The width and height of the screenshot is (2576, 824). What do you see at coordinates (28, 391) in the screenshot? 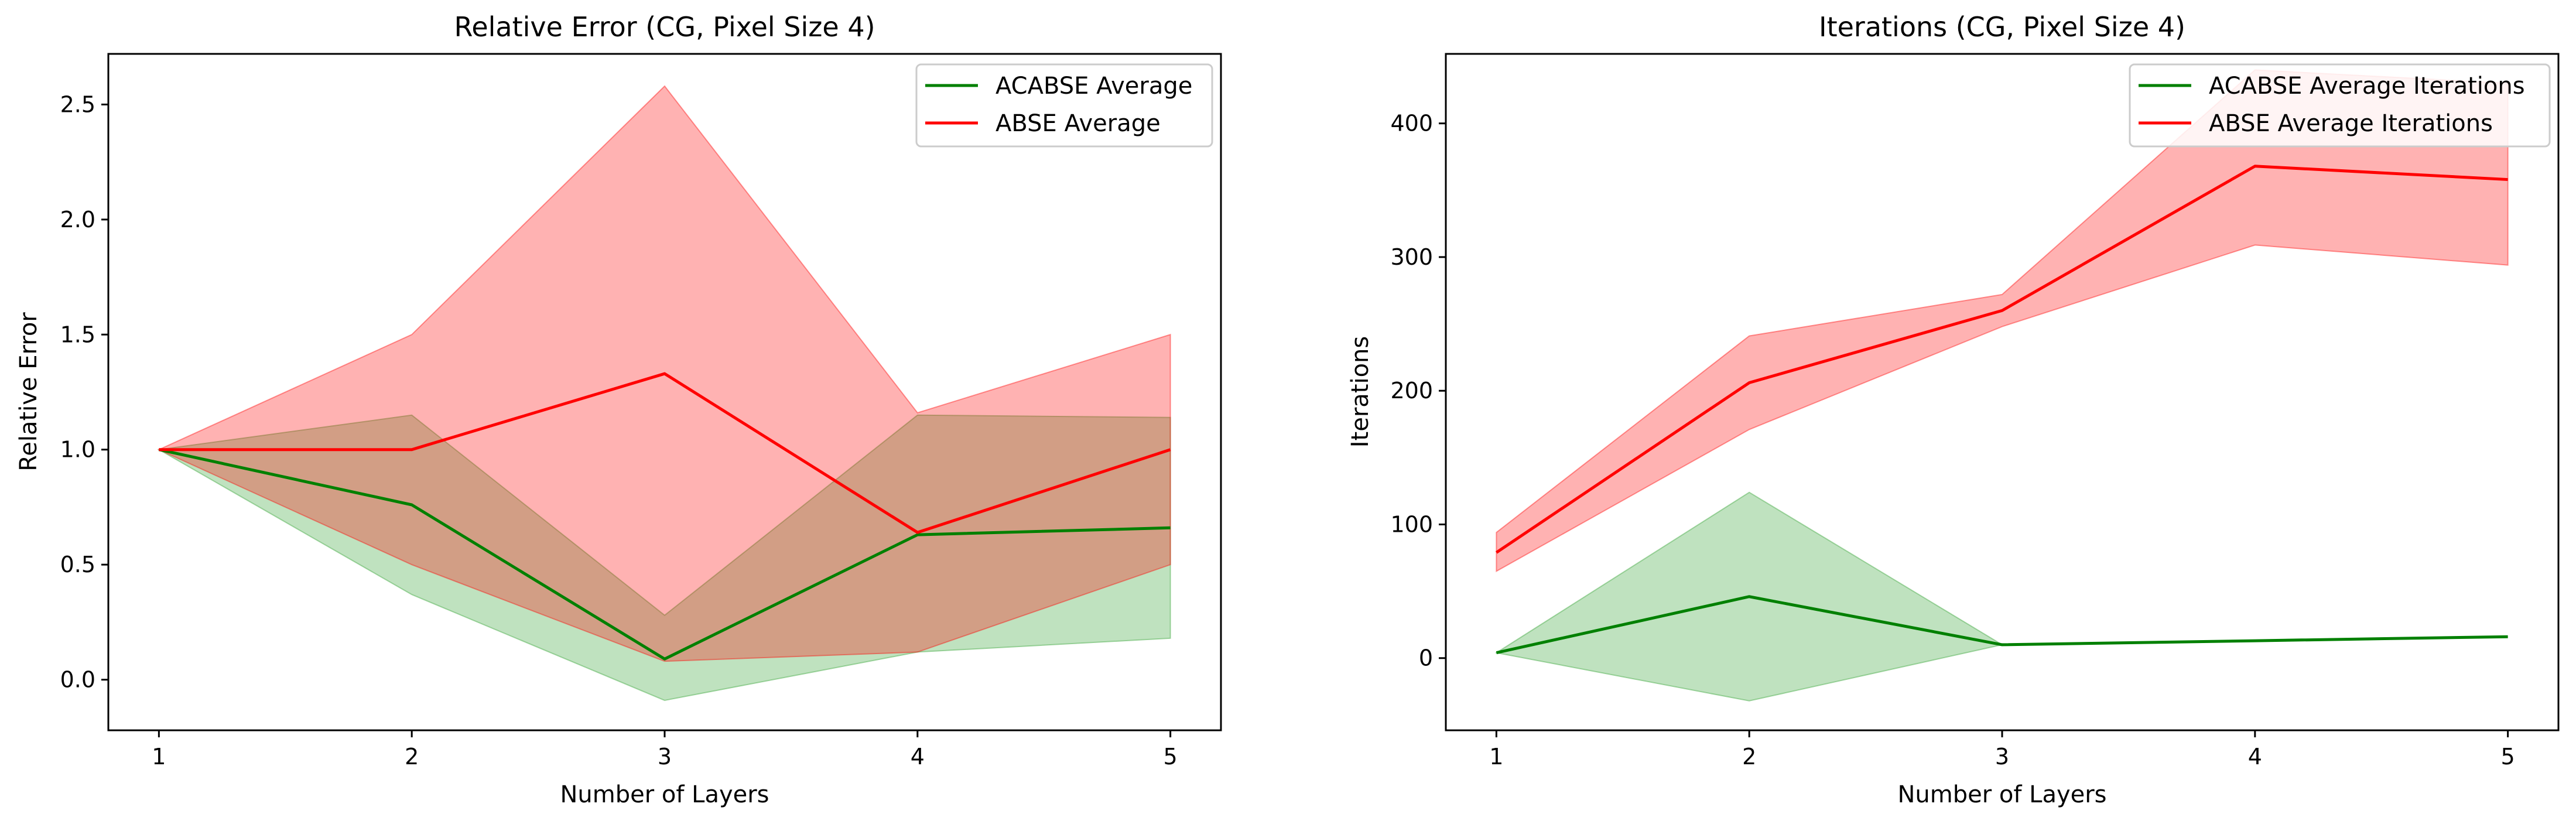
I see `relative-error-y-axis-label: Relative Error` at bounding box center [28, 391].